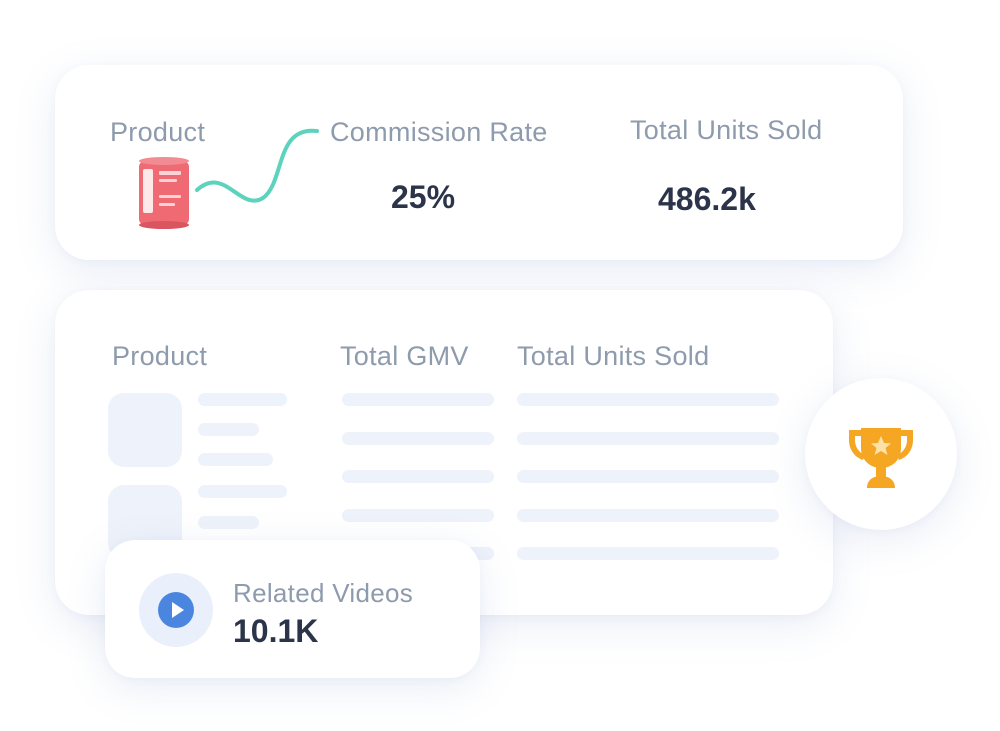 The height and width of the screenshot is (731, 1000). What do you see at coordinates (160, 356) in the screenshot?
I see `column-header-product: Product` at bounding box center [160, 356].